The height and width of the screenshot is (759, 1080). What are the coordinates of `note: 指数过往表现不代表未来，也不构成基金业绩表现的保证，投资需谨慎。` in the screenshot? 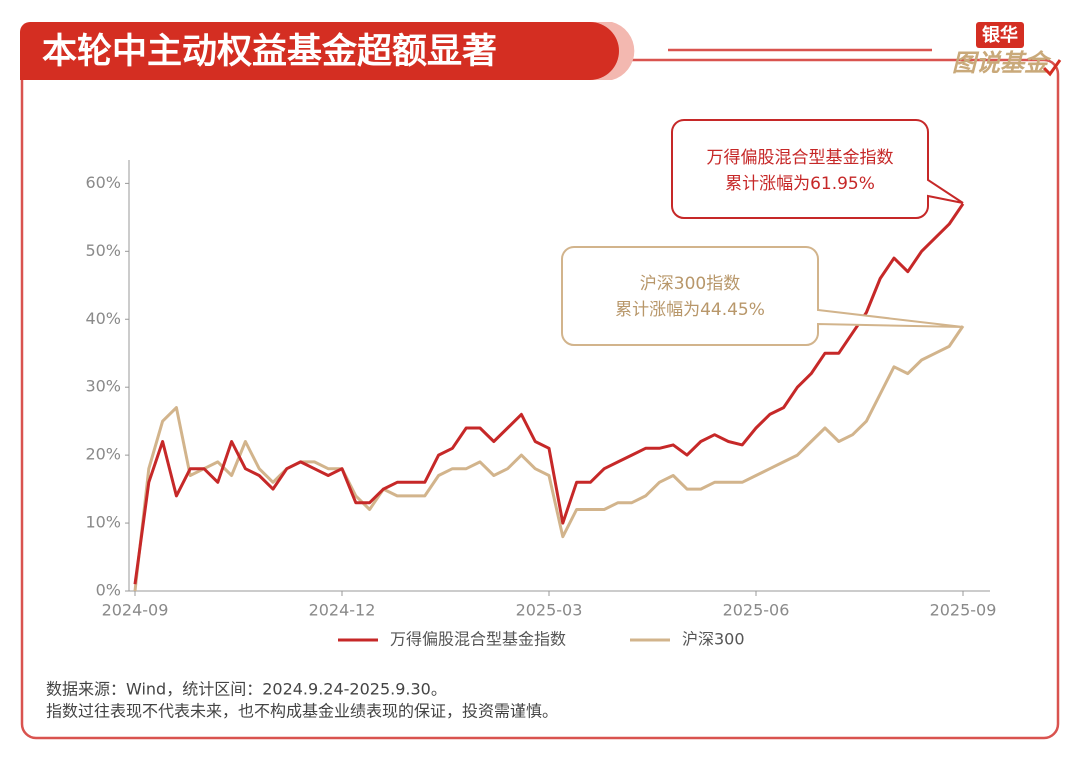 It's located at (302, 711).